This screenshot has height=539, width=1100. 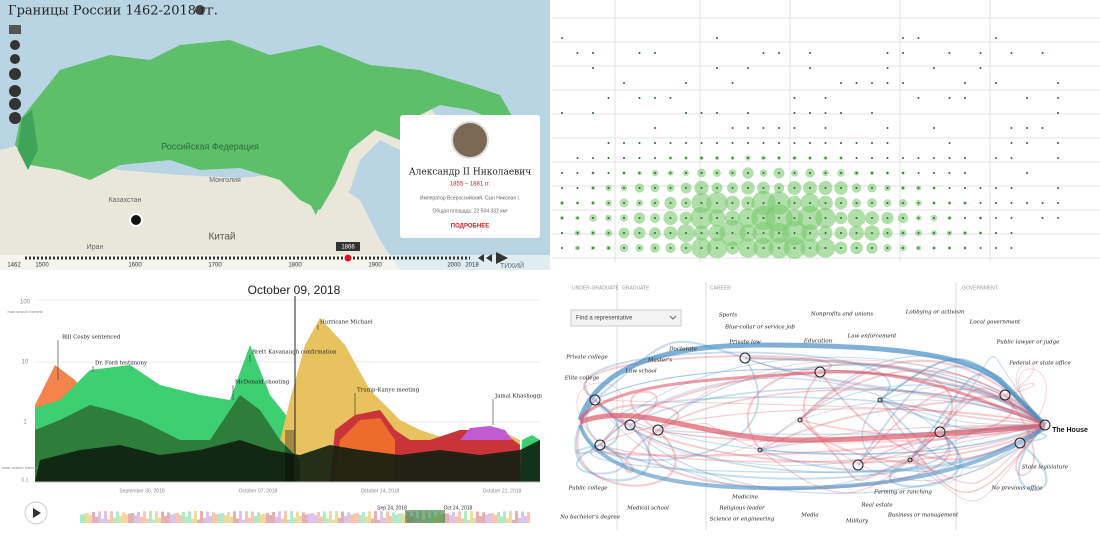 What do you see at coordinates (604, 319) in the screenshot?
I see `search-placeholder: Find a representative` at bounding box center [604, 319].